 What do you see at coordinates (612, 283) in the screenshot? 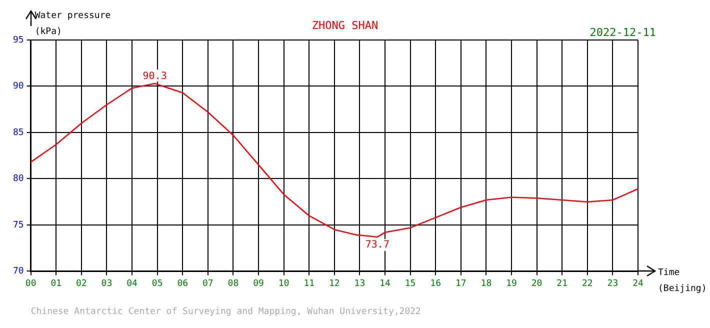
I see `x-tick-label: 23` at bounding box center [612, 283].